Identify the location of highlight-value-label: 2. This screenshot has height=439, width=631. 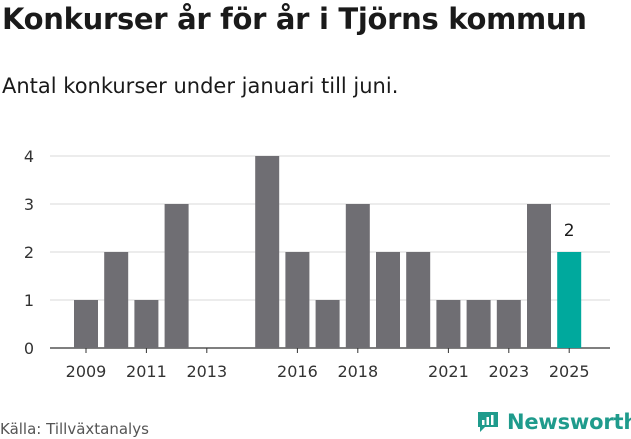
(569, 231).